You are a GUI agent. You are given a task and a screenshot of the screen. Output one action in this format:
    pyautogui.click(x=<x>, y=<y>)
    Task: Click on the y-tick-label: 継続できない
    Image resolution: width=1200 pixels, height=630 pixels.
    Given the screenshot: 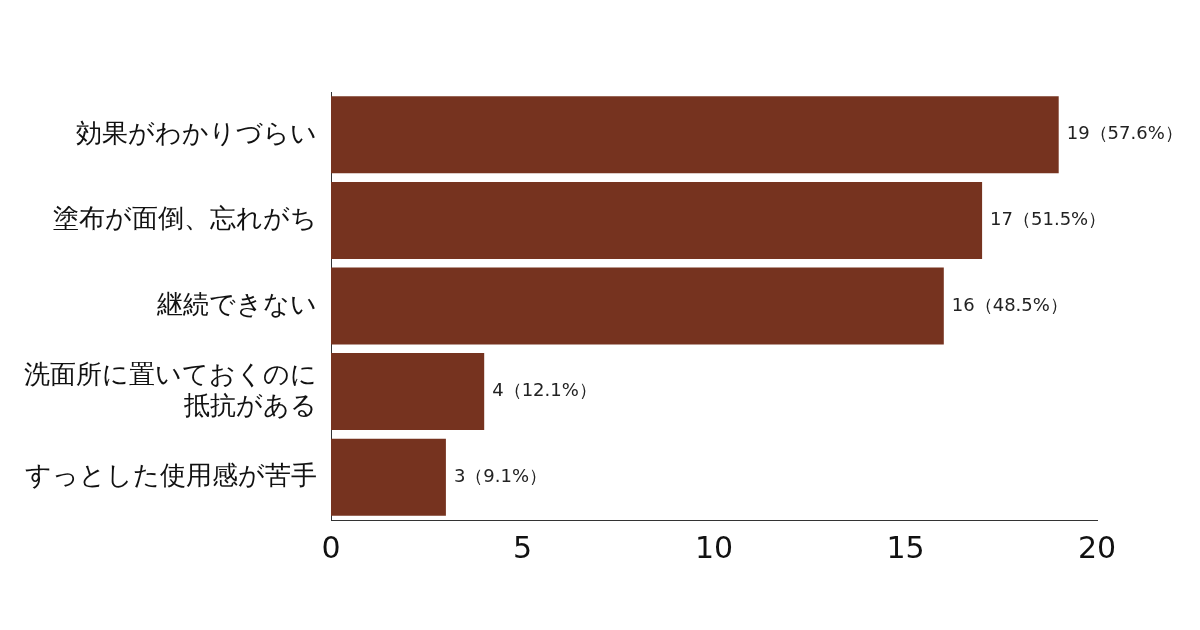 What is the action you would take?
    pyautogui.click(x=236, y=303)
    